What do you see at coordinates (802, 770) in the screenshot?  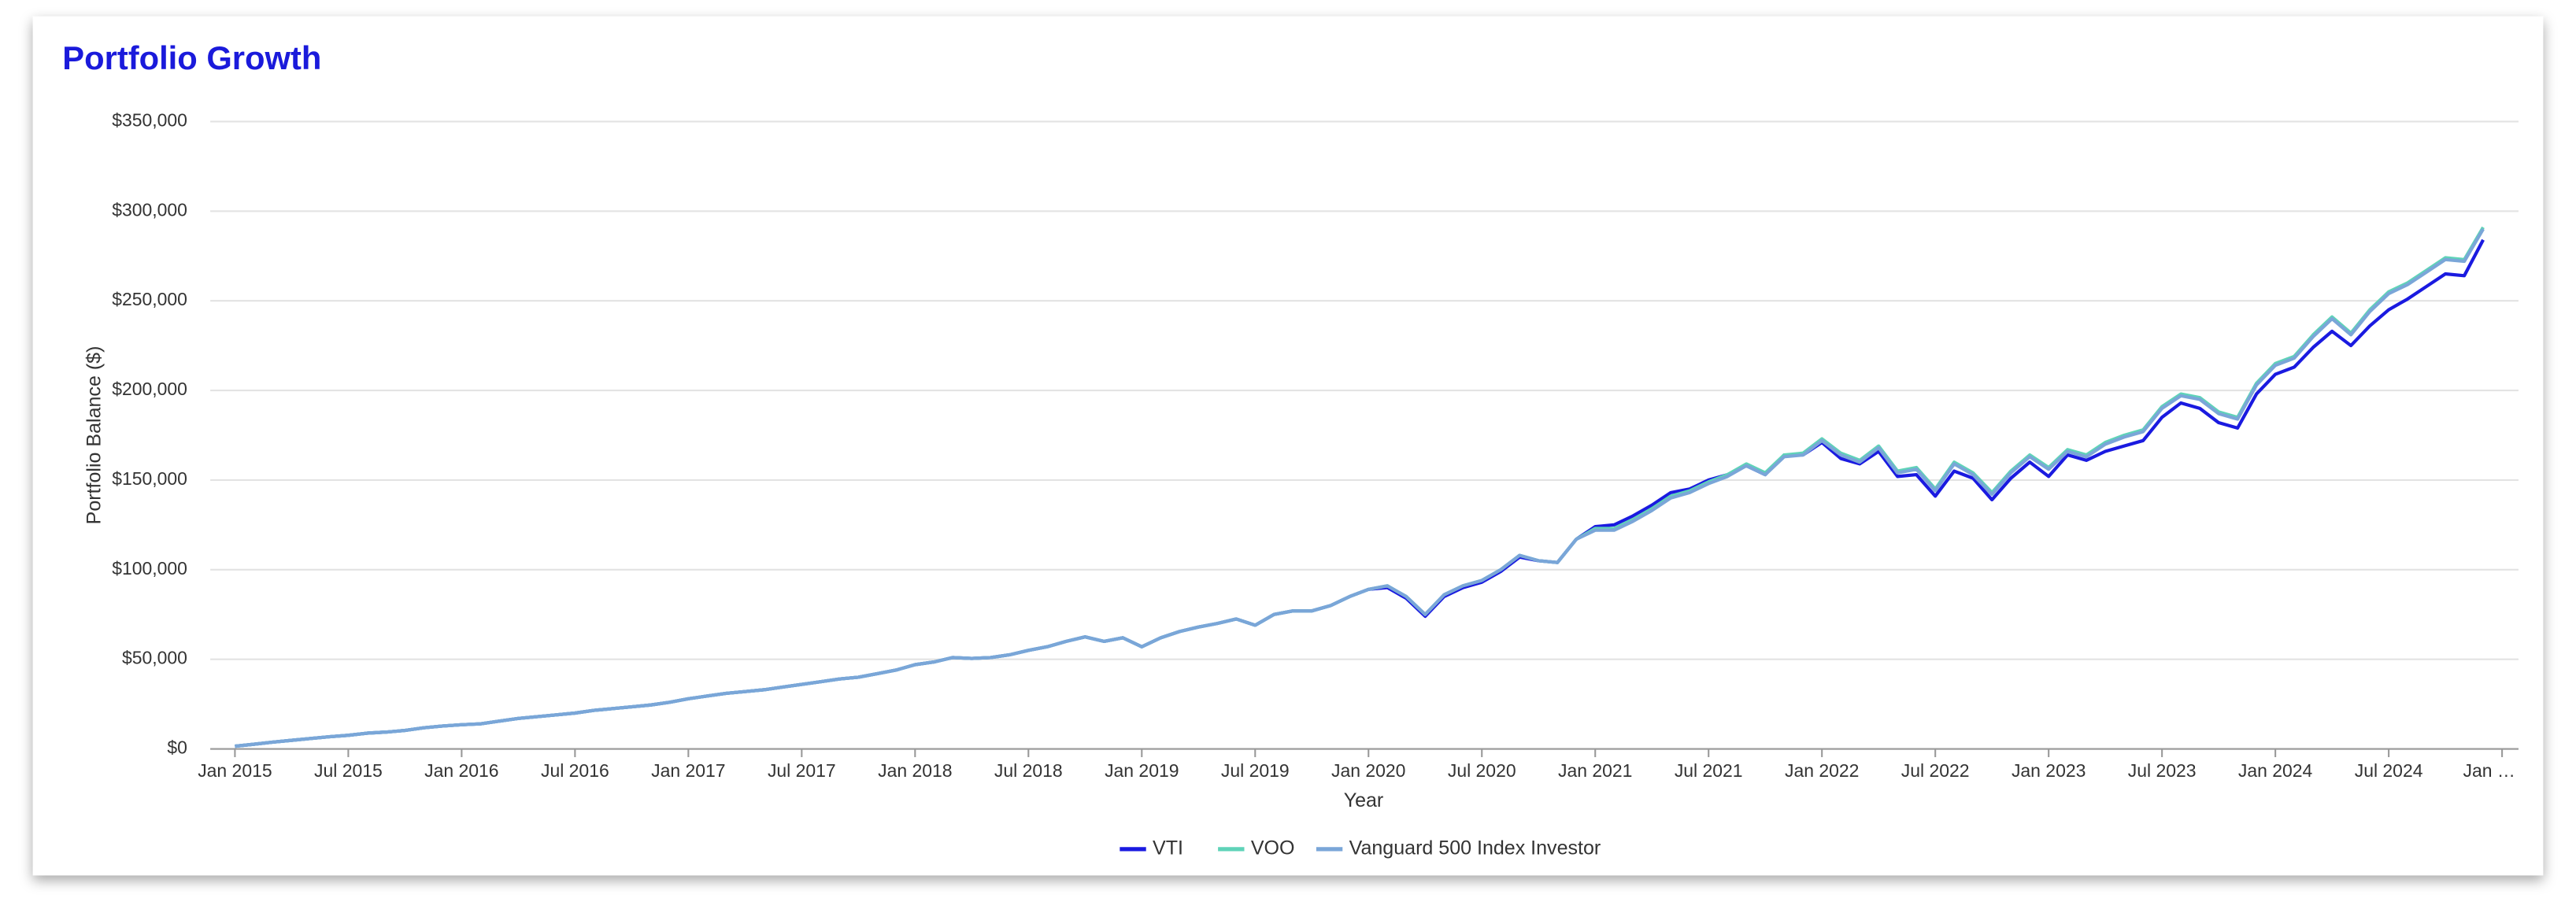 I see `x-tick-label: Jul 2017` at bounding box center [802, 770].